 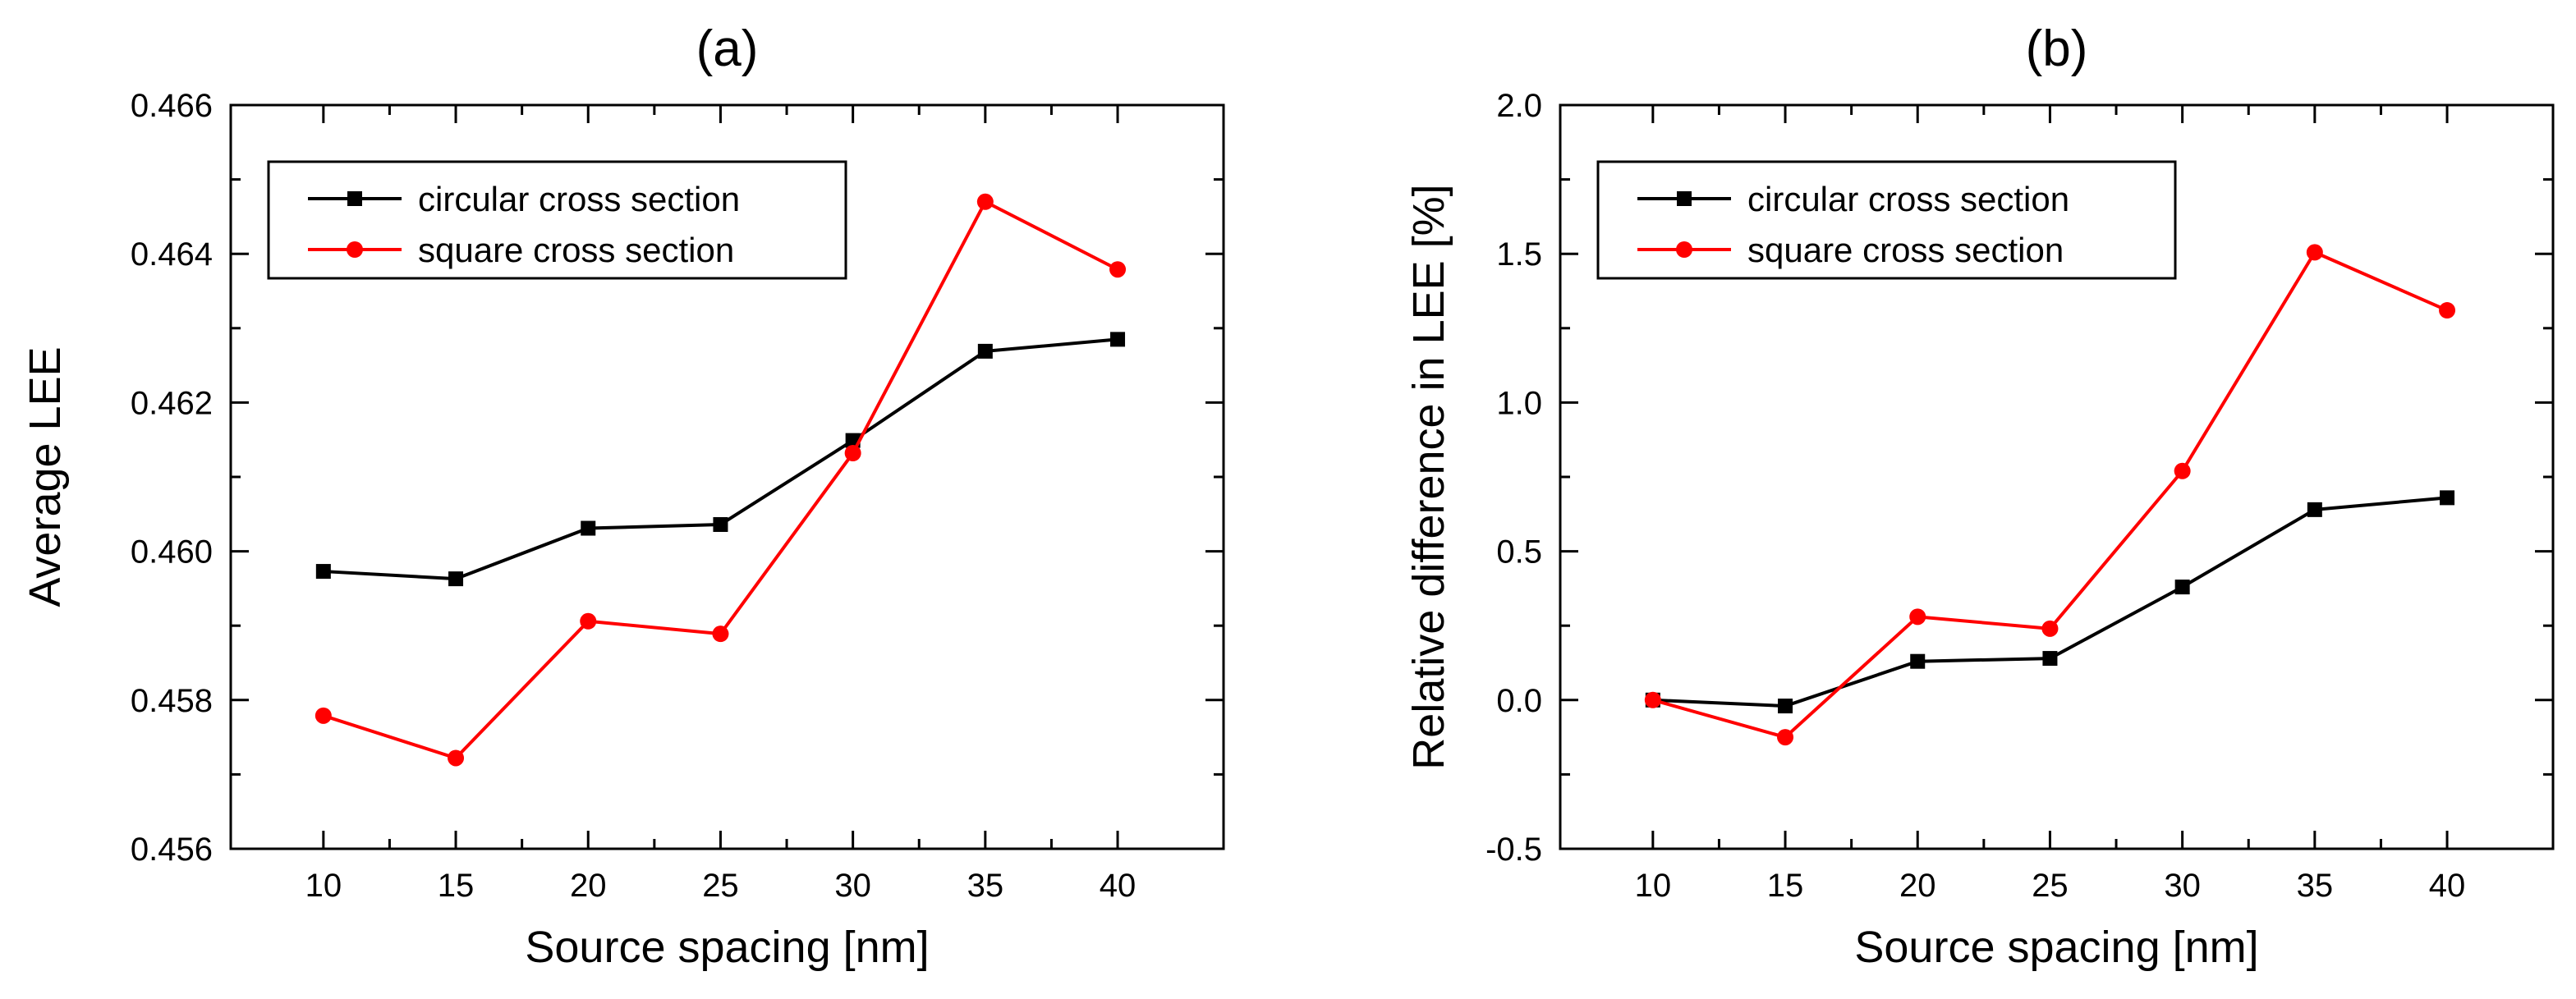 I want to click on y-tick-label: 0.5, so click(x=1519, y=552).